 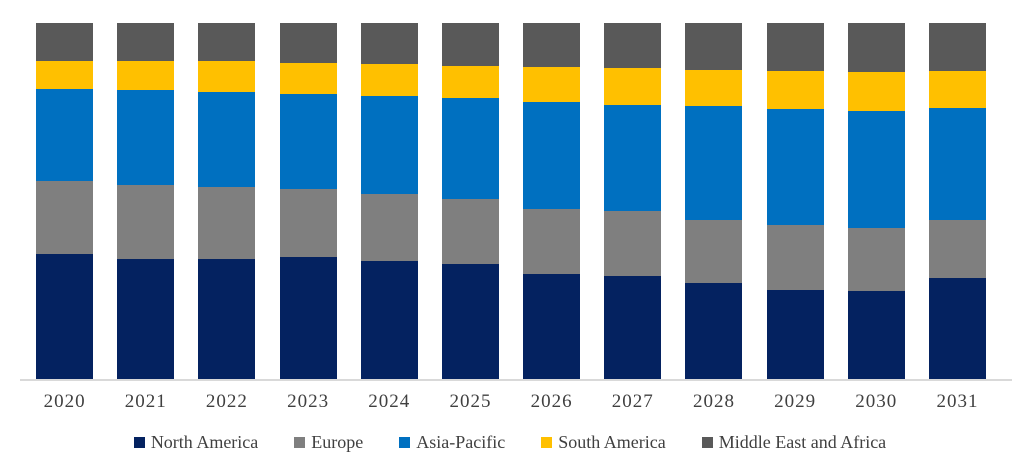 I want to click on stacked-bar-2023, so click(x=308, y=201).